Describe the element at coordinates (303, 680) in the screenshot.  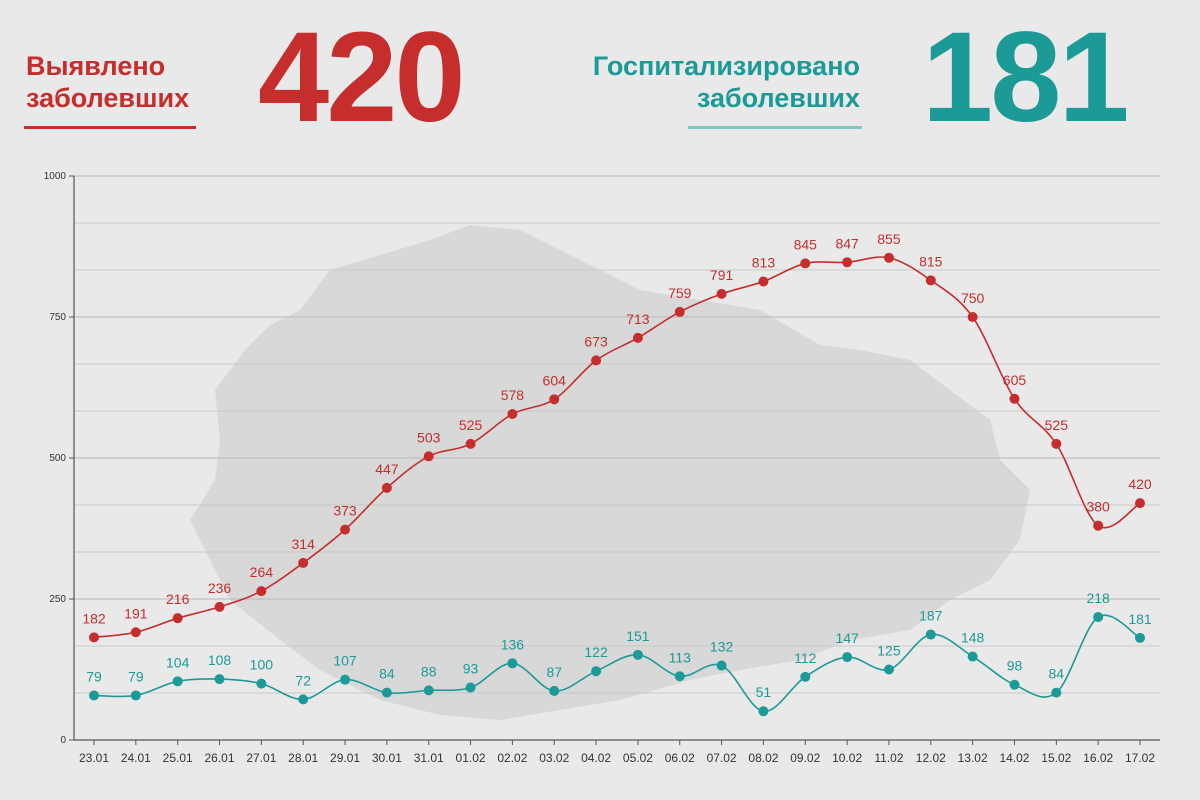
I see `data-label: 72` at that location.